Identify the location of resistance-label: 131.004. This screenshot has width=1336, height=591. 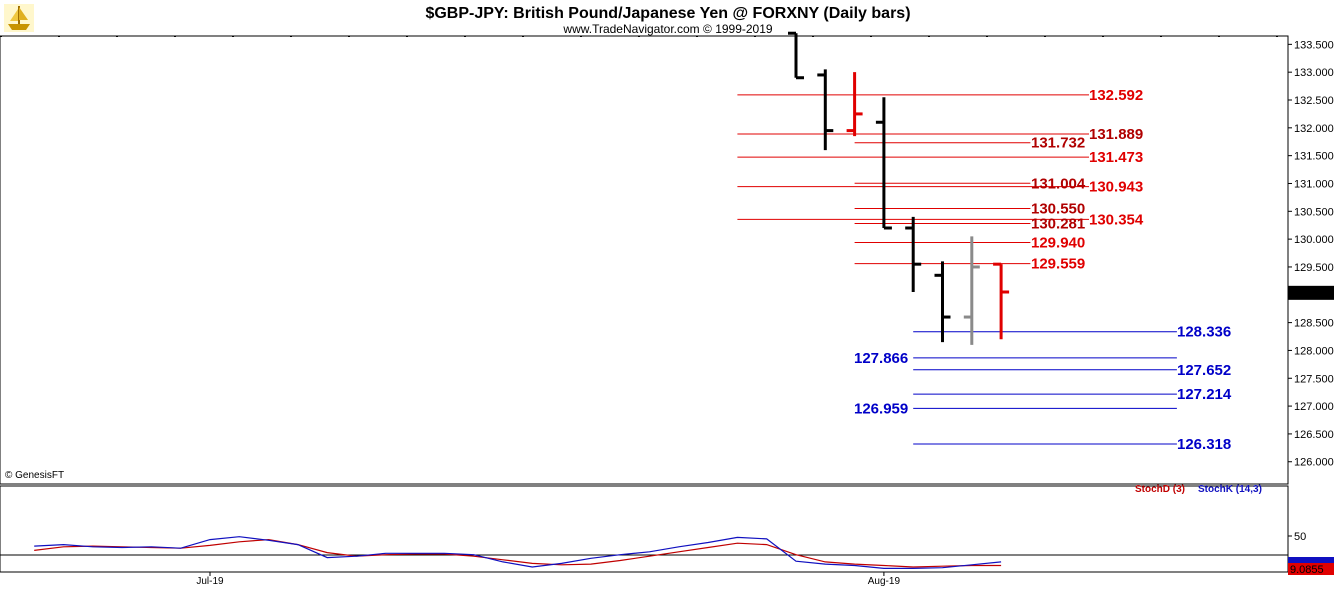
(1058, 183).